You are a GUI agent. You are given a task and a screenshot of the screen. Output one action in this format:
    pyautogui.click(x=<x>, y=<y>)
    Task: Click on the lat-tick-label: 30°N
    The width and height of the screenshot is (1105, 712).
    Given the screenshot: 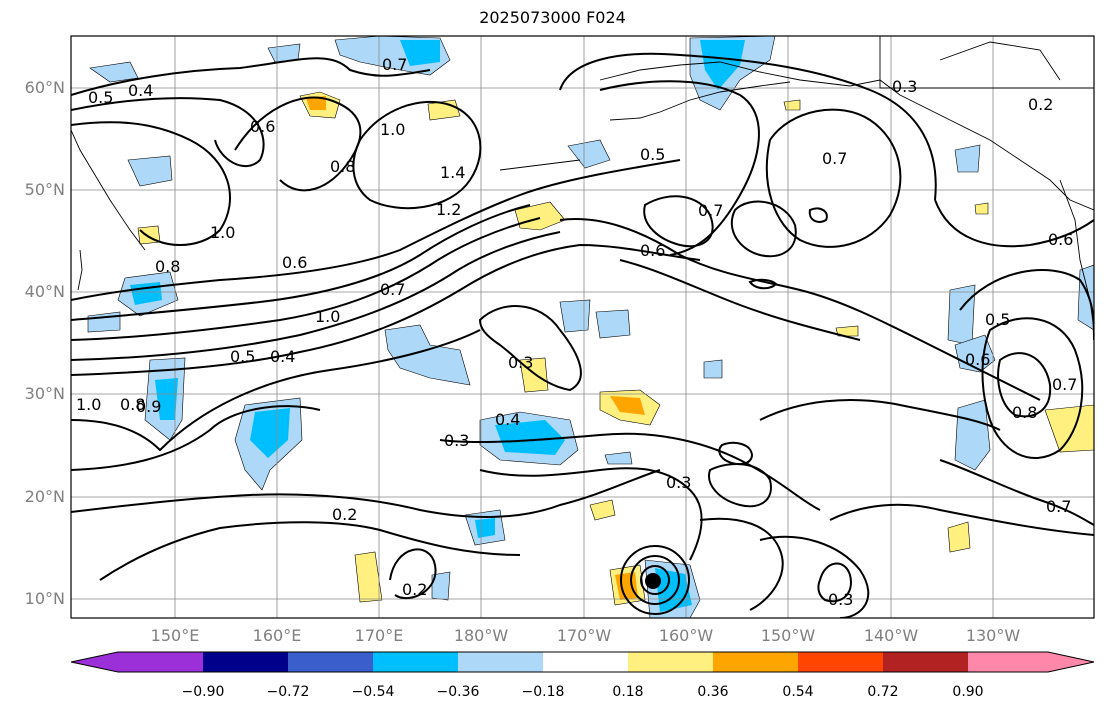 What is the action you would take?
    pyautogui.click(x=44, y=393)
    